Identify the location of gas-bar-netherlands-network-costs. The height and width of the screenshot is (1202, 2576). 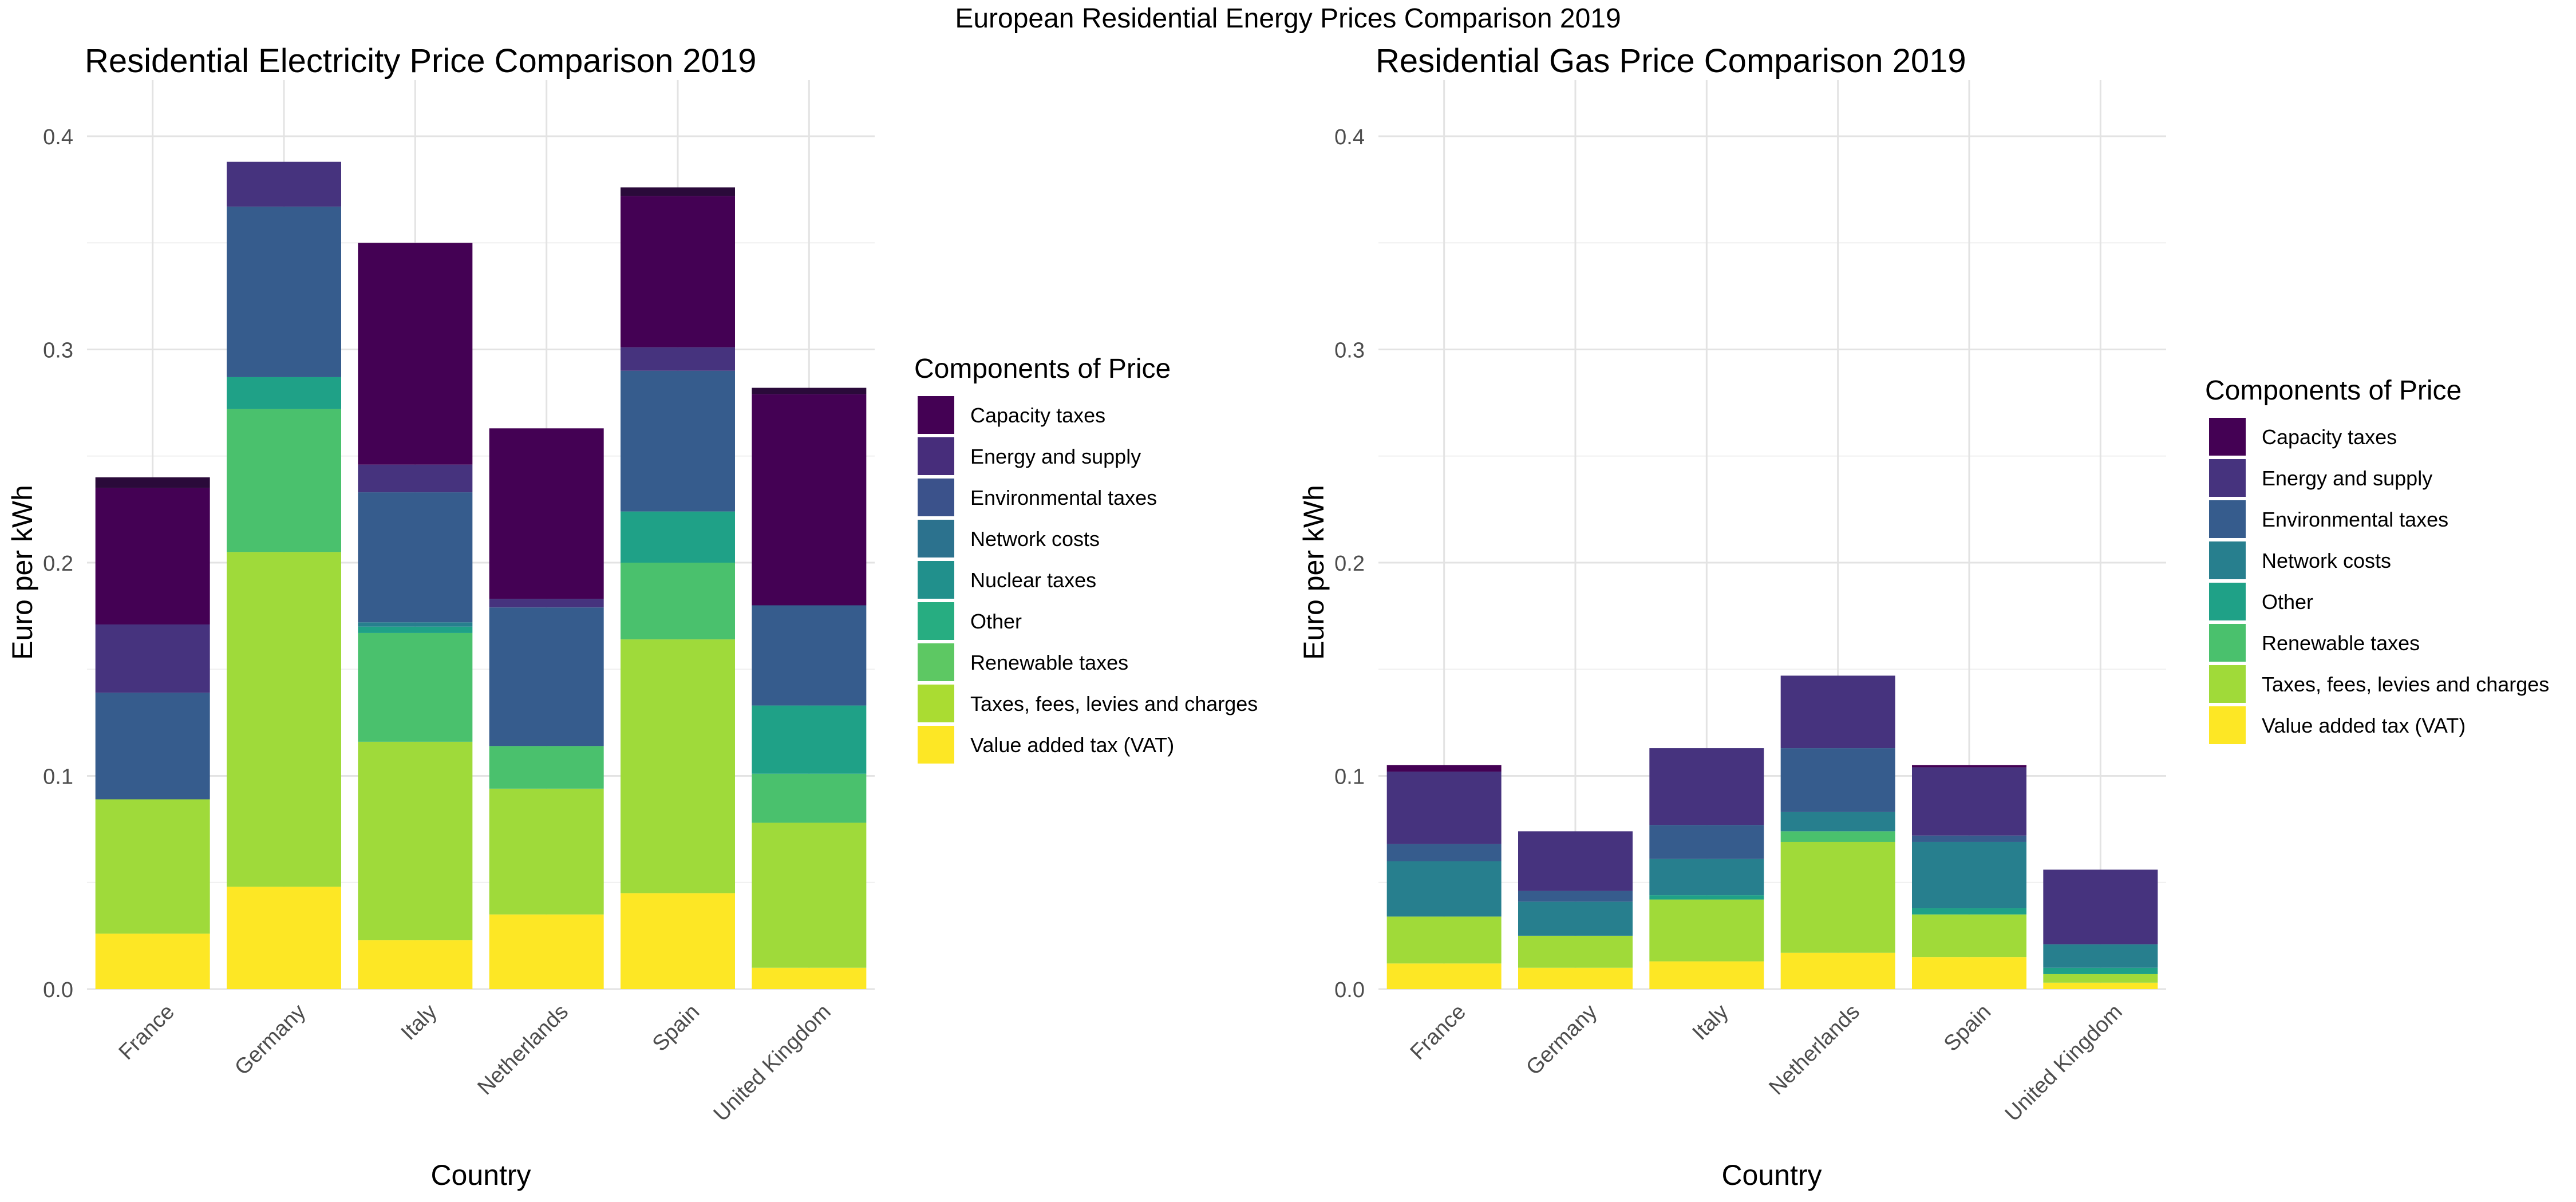
(1837, 822).